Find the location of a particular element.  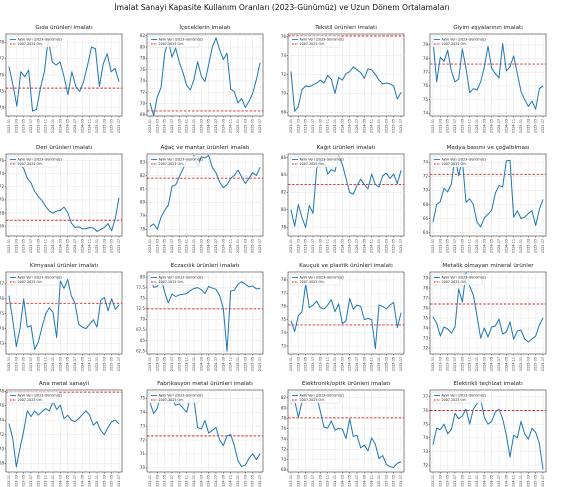

x-tick-label: 2023-07 is located at coordinates (455, 246).